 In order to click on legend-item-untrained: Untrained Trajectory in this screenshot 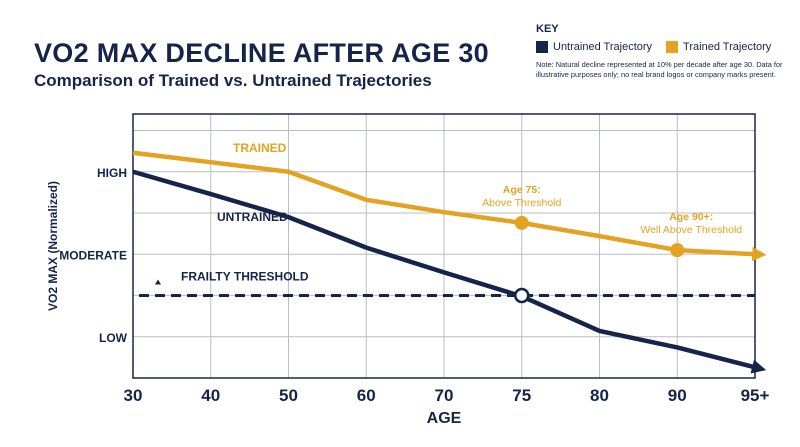, I will do `click(594, 47)`.